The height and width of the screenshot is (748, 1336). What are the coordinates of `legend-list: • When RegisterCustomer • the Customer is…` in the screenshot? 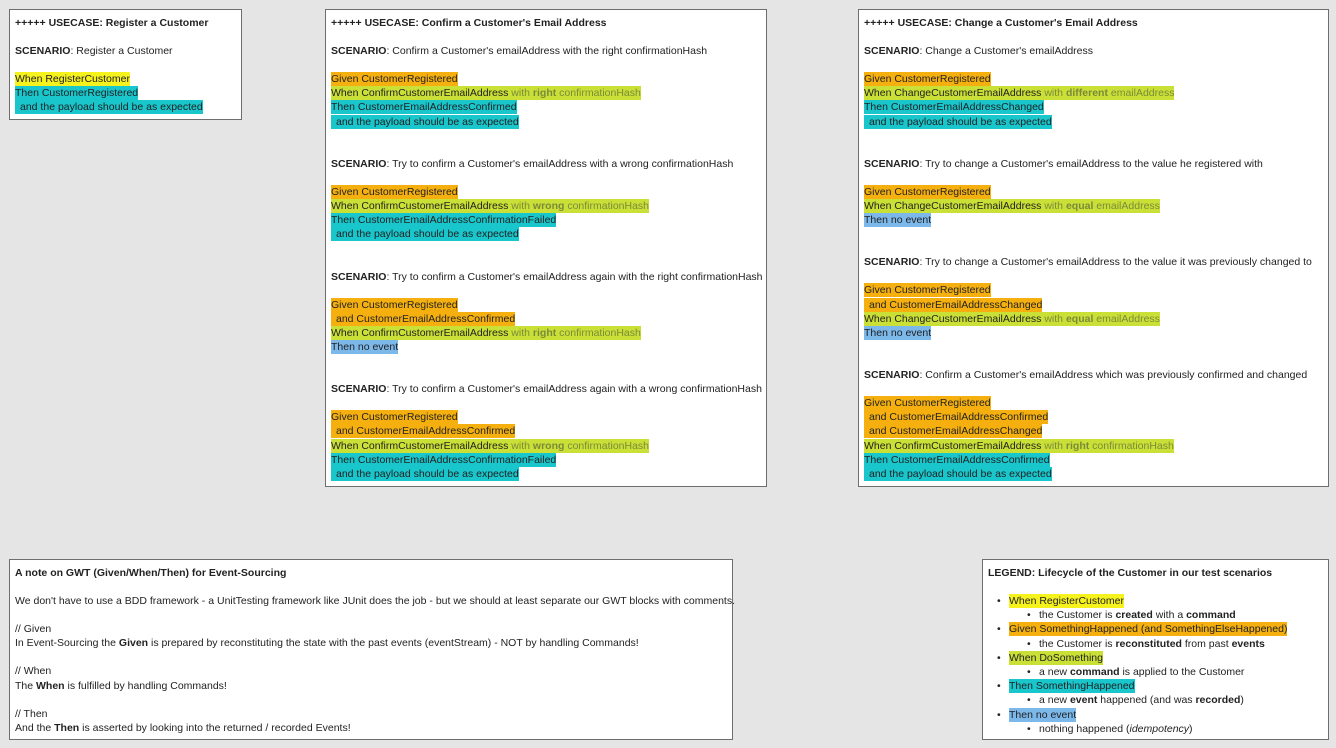 It's located at (1155, 665).